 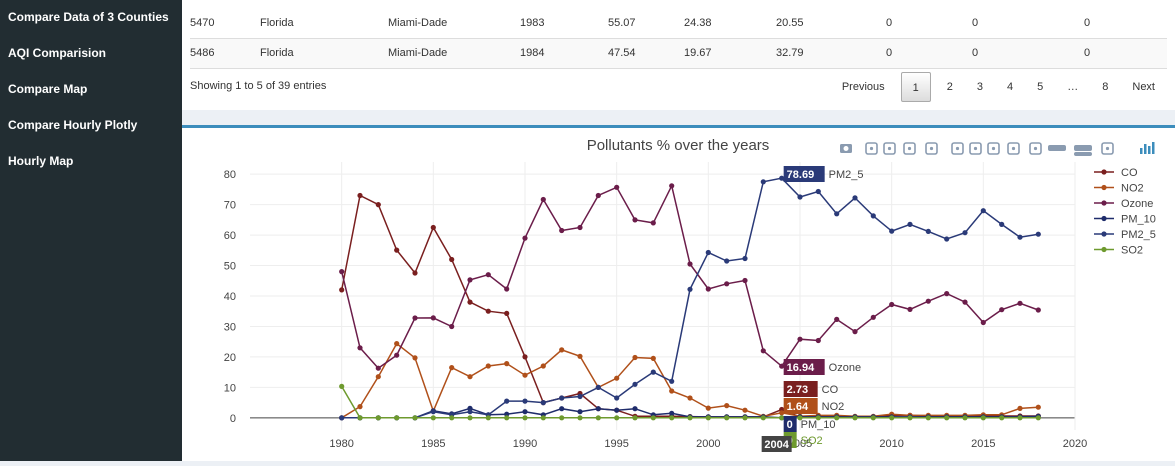 What do you see at coordinates (1040, 87) in the screenshot?
I see `page-button-5: 5` at bounding box center [1040, 87].